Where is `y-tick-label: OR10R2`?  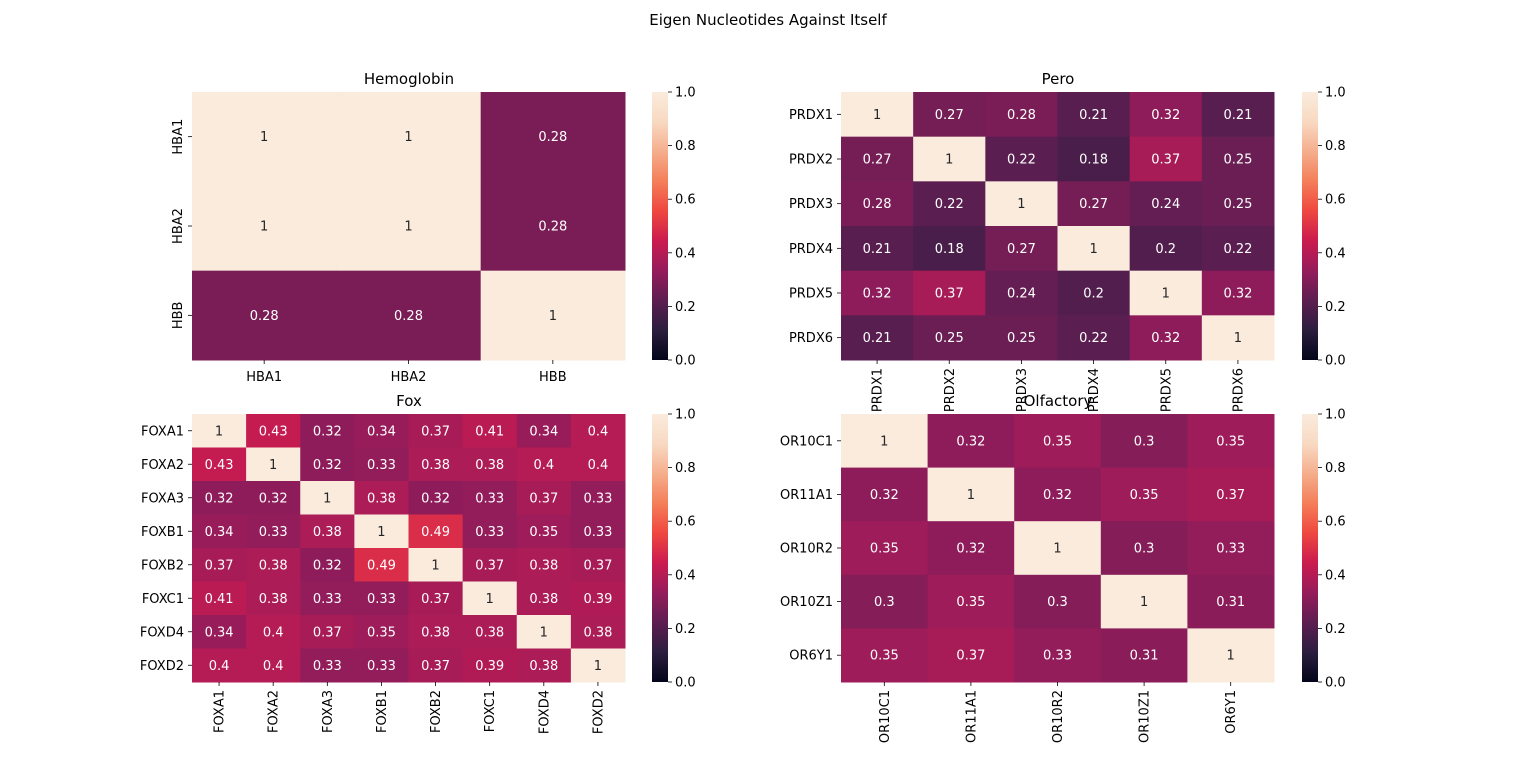 y-tick-label: OR10R2 is located at coordinates (806, 549).